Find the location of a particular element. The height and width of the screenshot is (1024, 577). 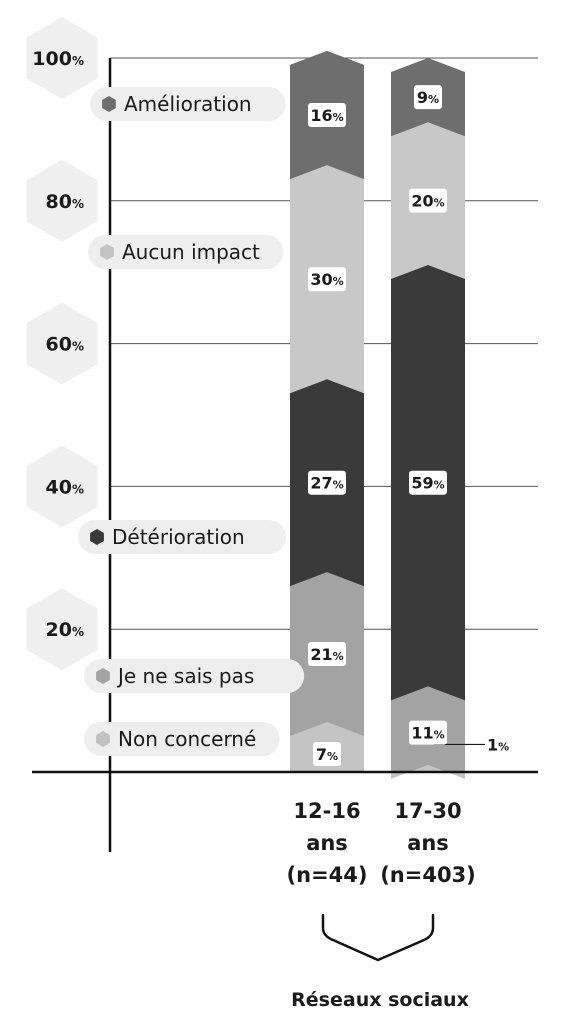

legend-item-3: Aucun impact is located at coordinates (186, 252).